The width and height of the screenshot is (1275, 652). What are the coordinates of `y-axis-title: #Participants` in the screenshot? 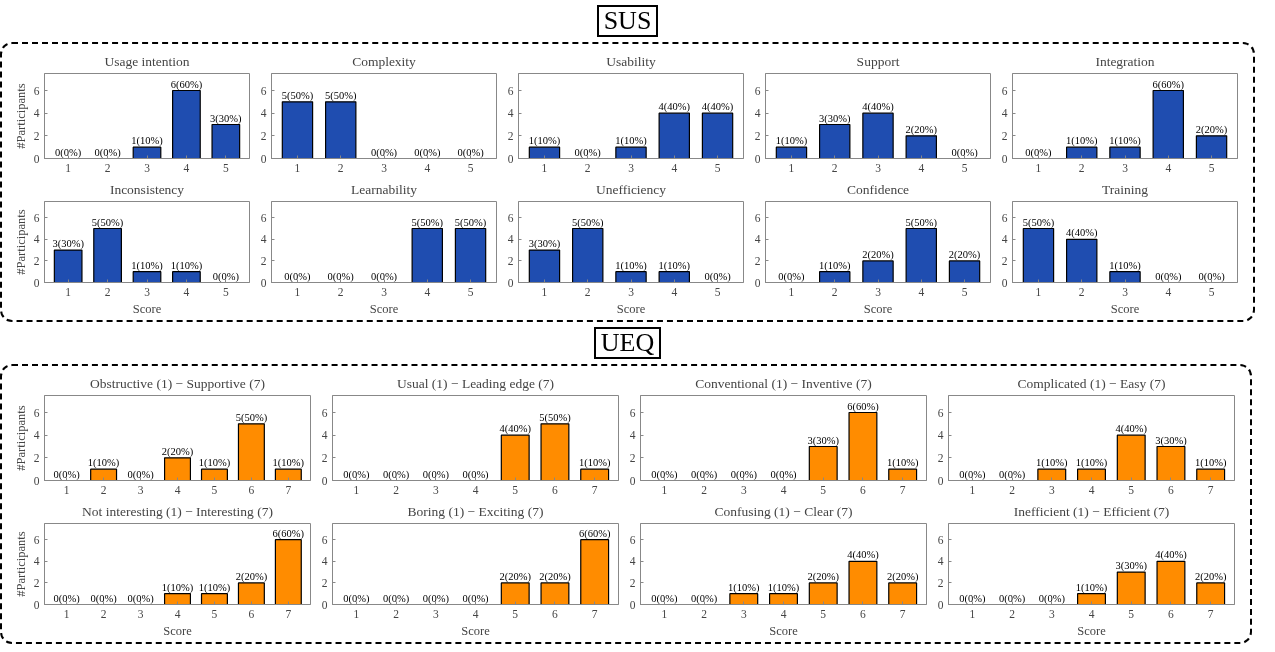 It's located at (20, 116).